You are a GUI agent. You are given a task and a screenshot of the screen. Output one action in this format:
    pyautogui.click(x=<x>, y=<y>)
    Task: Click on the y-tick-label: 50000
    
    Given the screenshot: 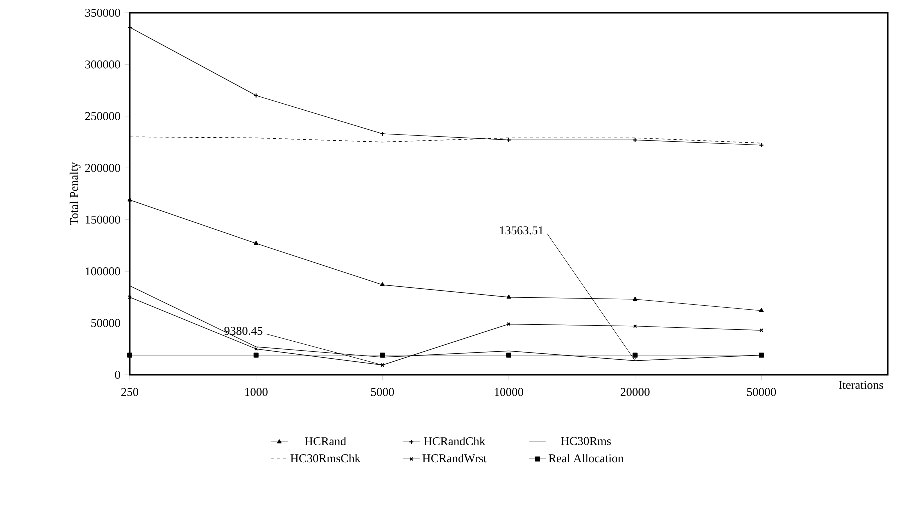 What is the action you would take?
    pyautogui.click(x=106, y=323)
    